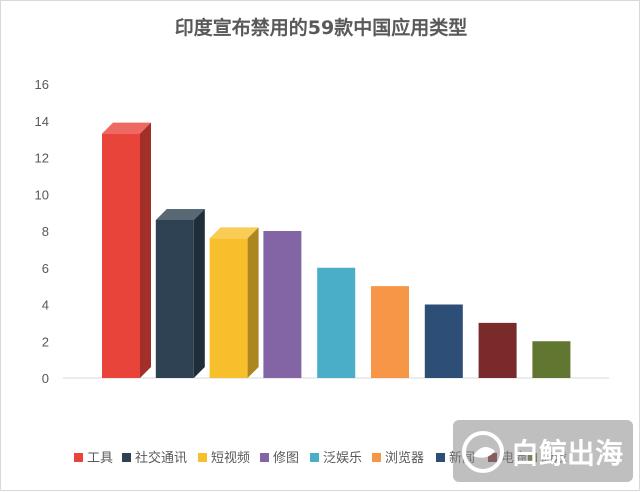 Image resolution: width=640 pixels, height=492 pixels. What do you see at coordinates (100, 458) in the screenshot?
I see `legend-label: 工具` at bounding box center [100, 458].